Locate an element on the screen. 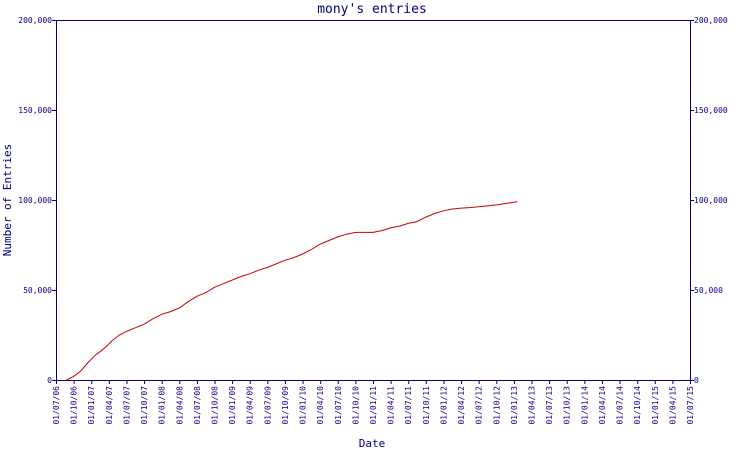  x-tick-label: 01/04/11 is located at coordinates (391, 405).